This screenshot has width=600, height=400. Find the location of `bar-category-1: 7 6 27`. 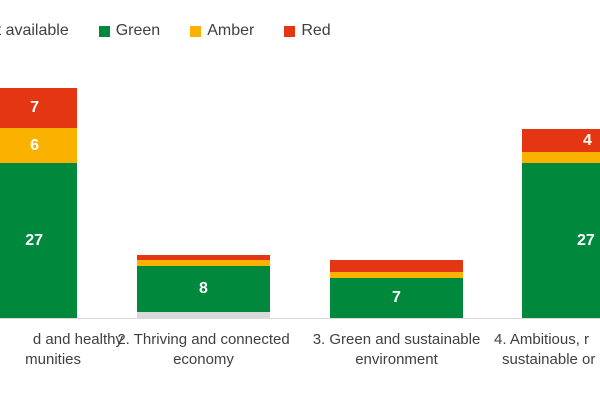

bar-category-1: 7 6 27 is located at coordinates (38, 203).